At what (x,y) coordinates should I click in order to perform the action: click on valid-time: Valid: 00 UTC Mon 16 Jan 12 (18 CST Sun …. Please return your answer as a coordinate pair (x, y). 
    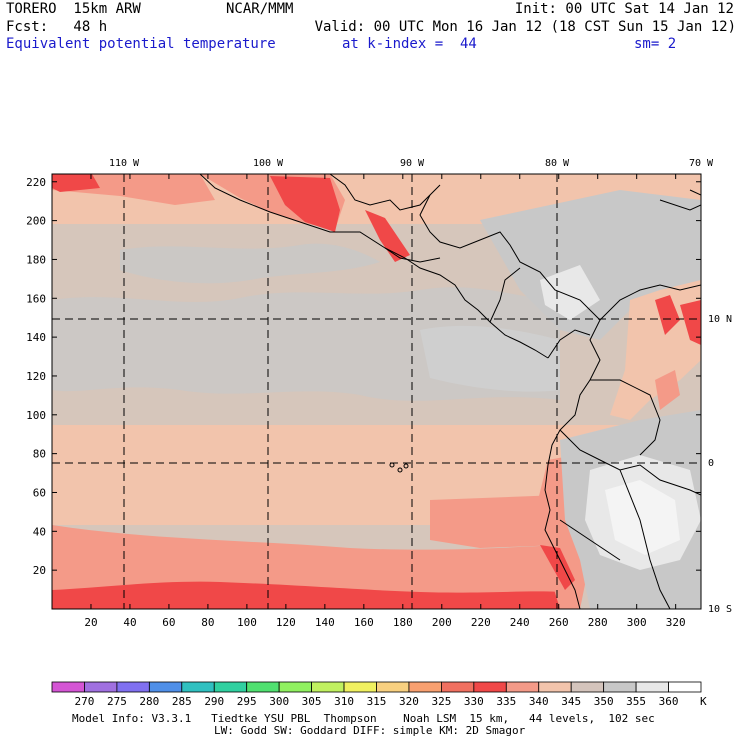
    Looking at the image, I should click on (525, 27).